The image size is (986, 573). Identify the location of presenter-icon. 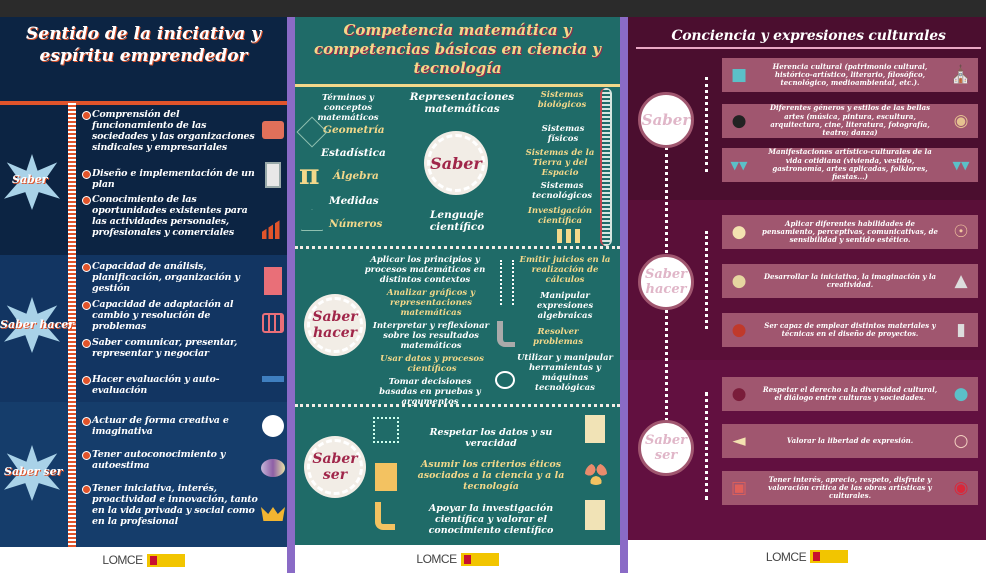
(273, 368).